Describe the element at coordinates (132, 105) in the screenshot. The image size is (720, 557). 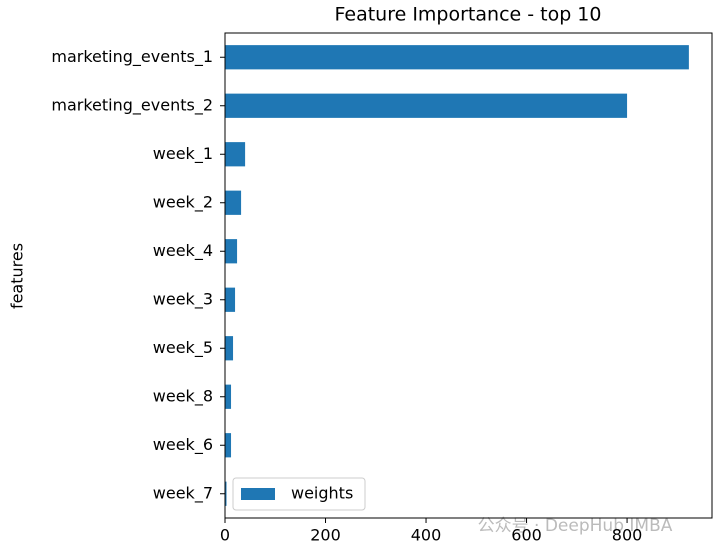
I see `y-tick-label: marketing_events_2` at that location.